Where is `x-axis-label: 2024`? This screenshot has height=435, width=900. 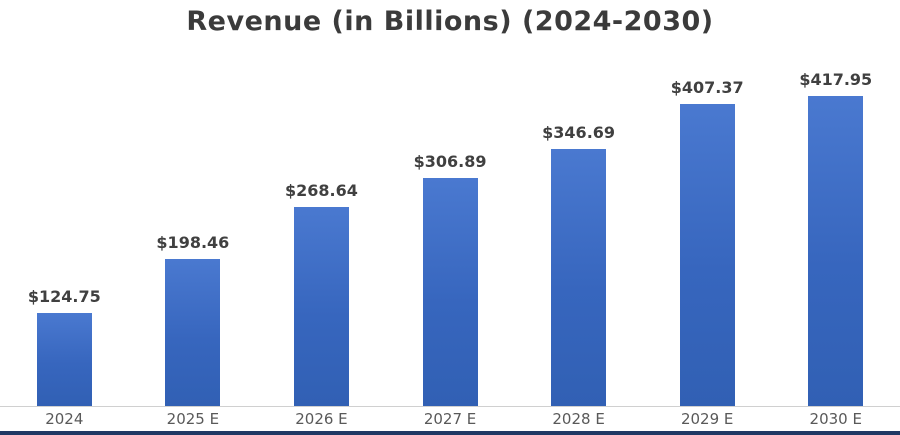 x-axis-label: 2024 is located at coordinates (64, 419).